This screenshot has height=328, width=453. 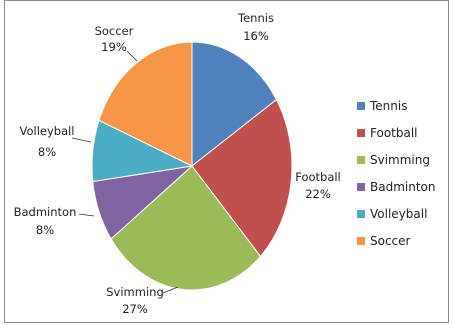 I want to click on legend-item-volleyball: Volleyball, so click(x=402, y=213).